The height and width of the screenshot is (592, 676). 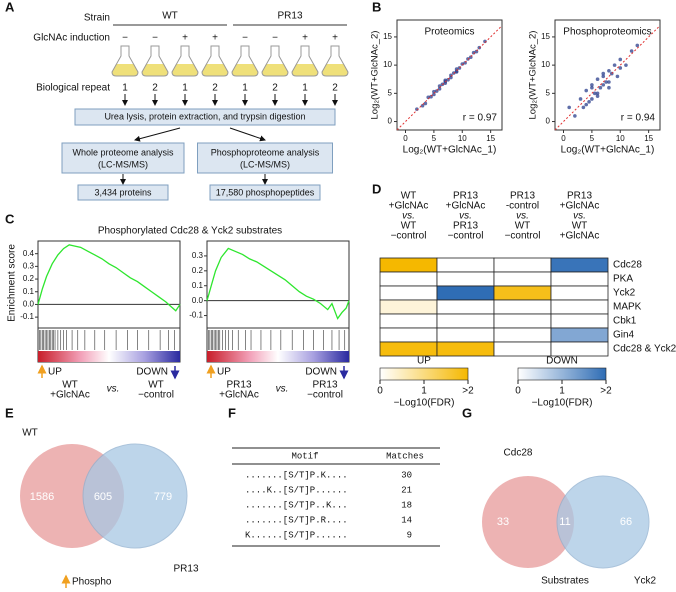 I want to click on table-cell: 30, so click(x=406, y=475).